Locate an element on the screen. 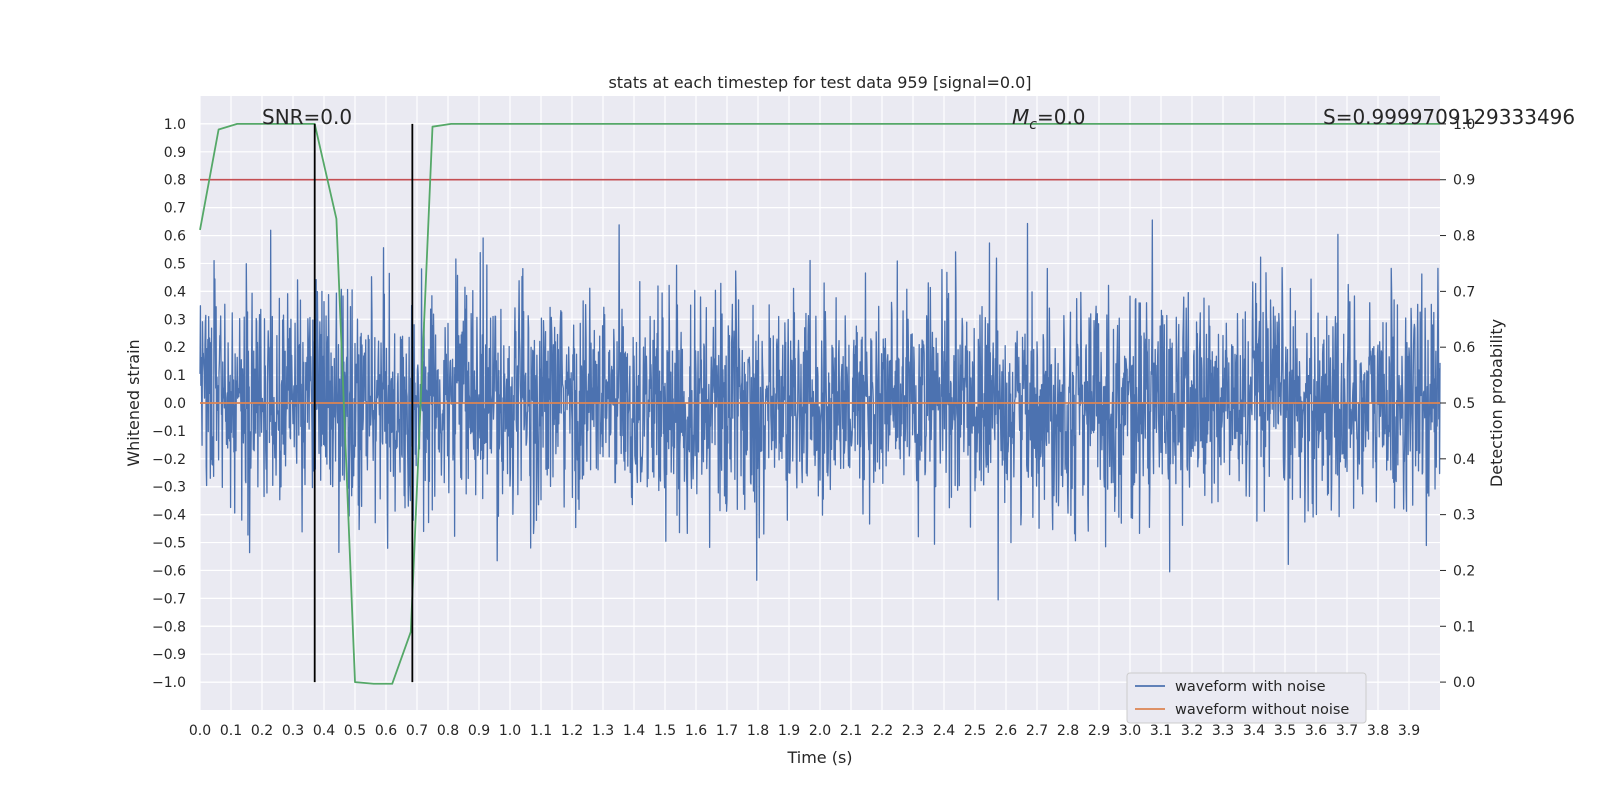 The image size is (1600, 800). legend-label-clean: waveform without noise is located at coordinates (1262, 710).